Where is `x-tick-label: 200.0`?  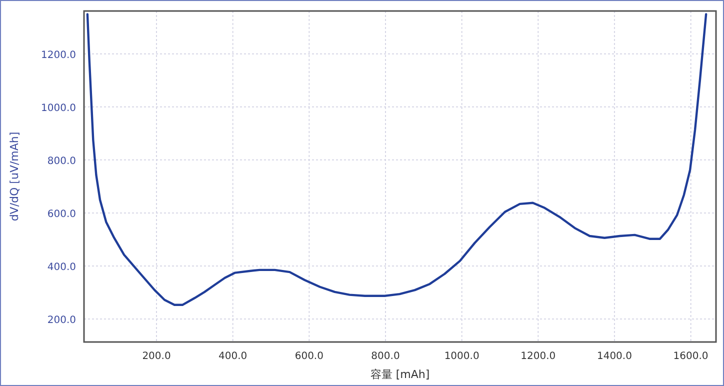 x-tick-label: 200.0 is located at coordinates (156, 356).